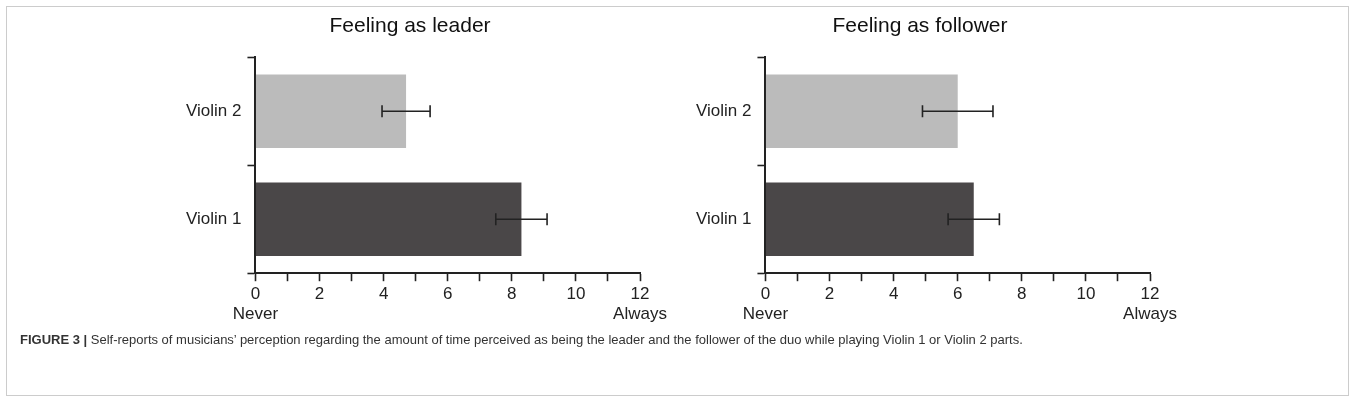 This screenshot has height=407, width=1357. Describe the element at coordinates (522, 340) in the screenshot. I see `caption: FIGURE 3 | Self-reports of musicians’ perception regarding the amount of time perceived as being the leader and the follower of the duo while playing Violin 1 or Violin 2 parts.` at that location.